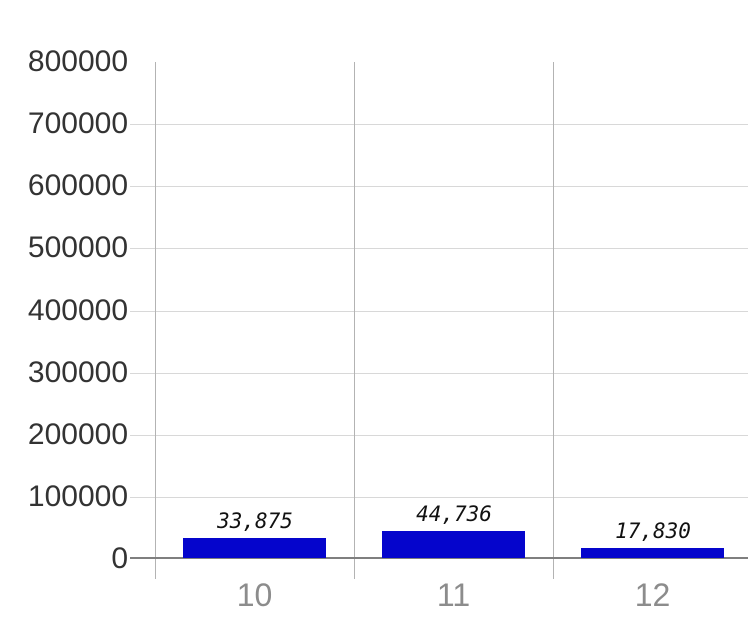  What do you see at coordinates (119, 558) in the screenshot?
I see `y-axis-tick-label: 0` at bounding box center [119, 558].